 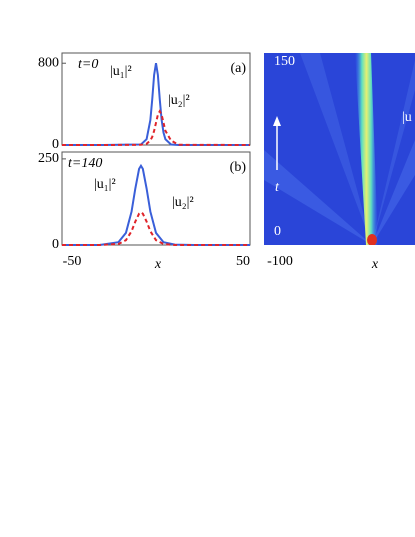 I want to click on heatmap-image, so click(x=339, y=149).